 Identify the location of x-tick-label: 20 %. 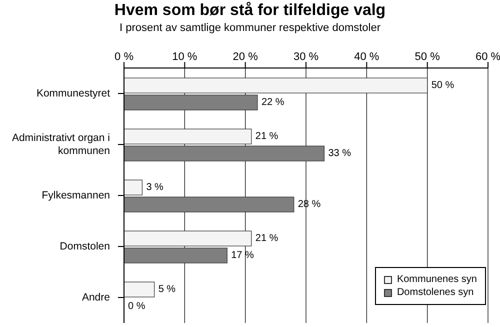
(245, 57).